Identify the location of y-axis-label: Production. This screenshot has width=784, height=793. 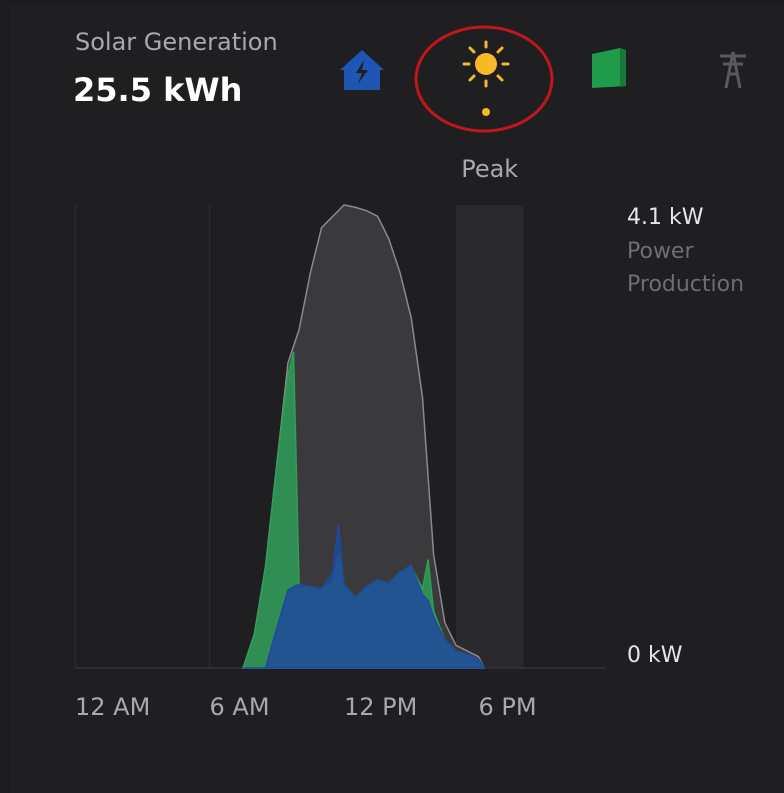
(685, 284).